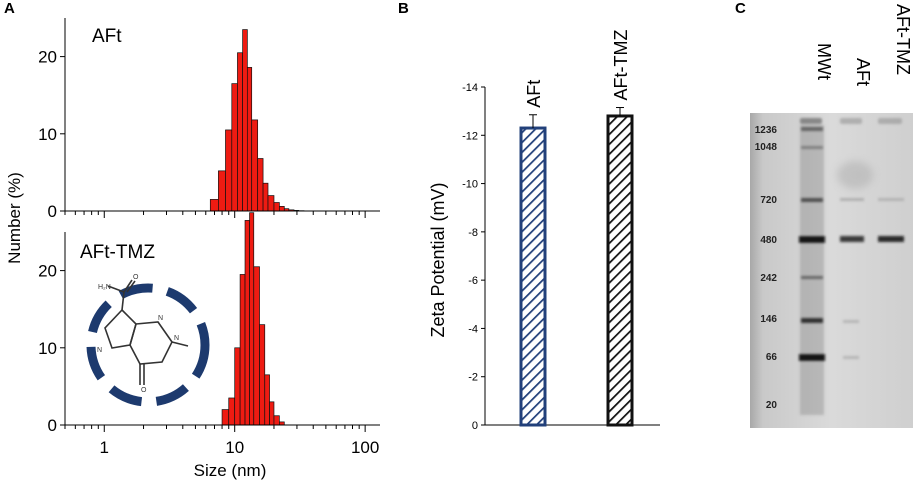 The image size is (913, 489). What do you see at coordinates (534, 94) in the screenshot?
I see `zeta-category-label: AFt` at bounding box center [534, 94].